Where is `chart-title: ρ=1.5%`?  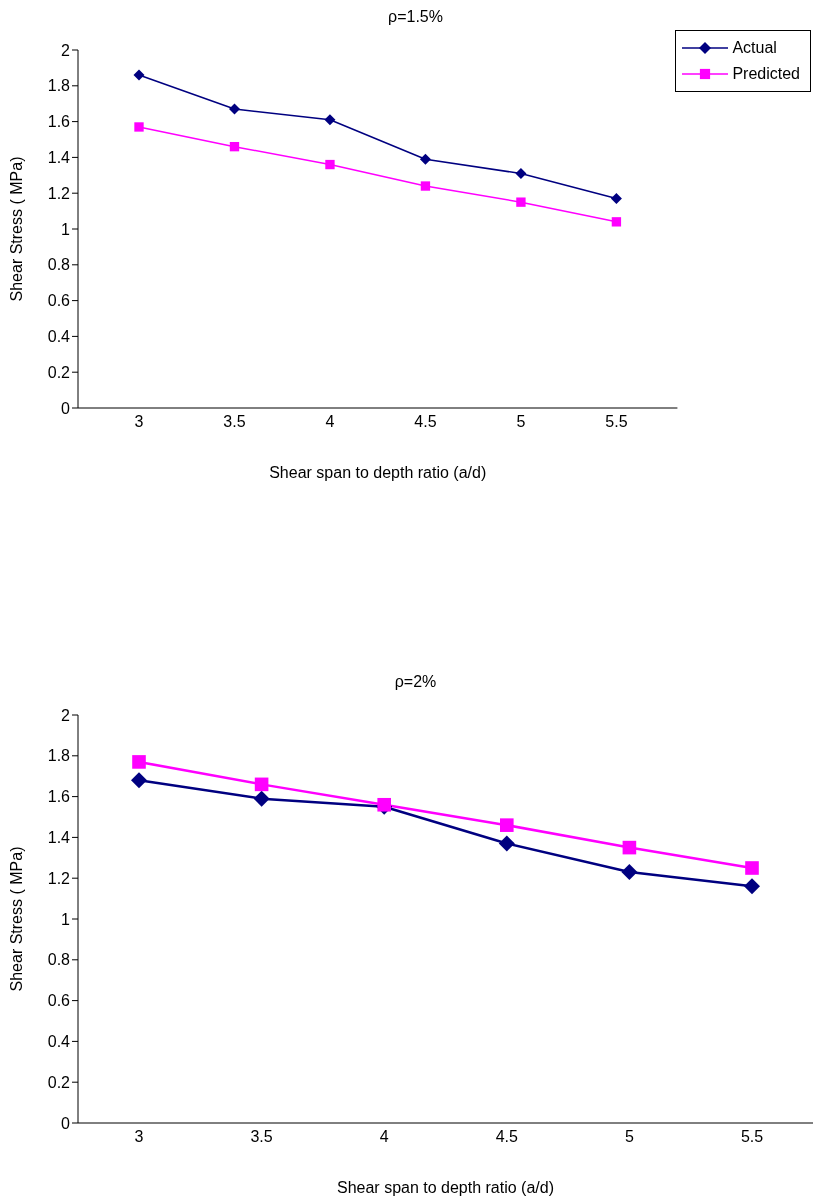 chart-title: ρ=1.5% is located at coordinates (415, 17).